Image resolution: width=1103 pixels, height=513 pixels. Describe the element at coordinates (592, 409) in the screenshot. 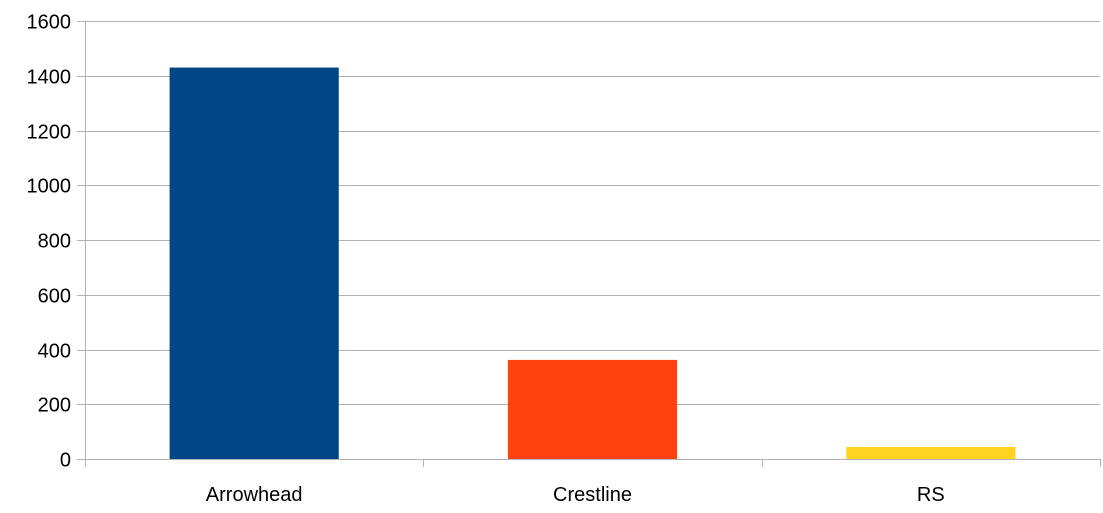

I see `bar-crestline` at that location.